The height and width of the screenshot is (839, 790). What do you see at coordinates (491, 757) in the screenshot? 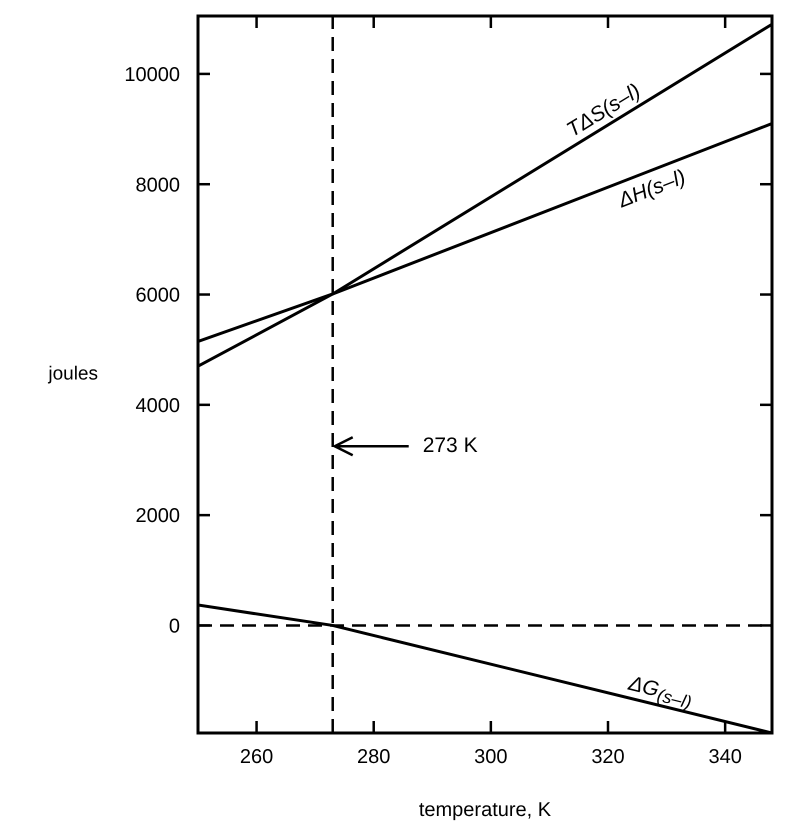
I see `x-tick-label: 300` at bounding box center [491, 757].